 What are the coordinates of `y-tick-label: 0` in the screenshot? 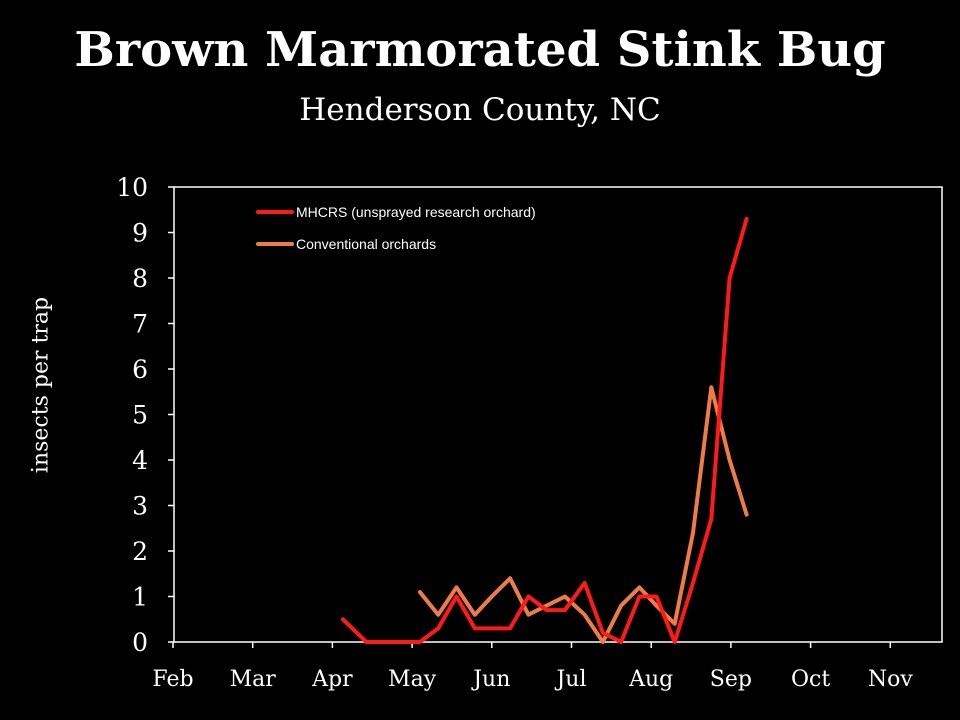 It's located at (140, 642).